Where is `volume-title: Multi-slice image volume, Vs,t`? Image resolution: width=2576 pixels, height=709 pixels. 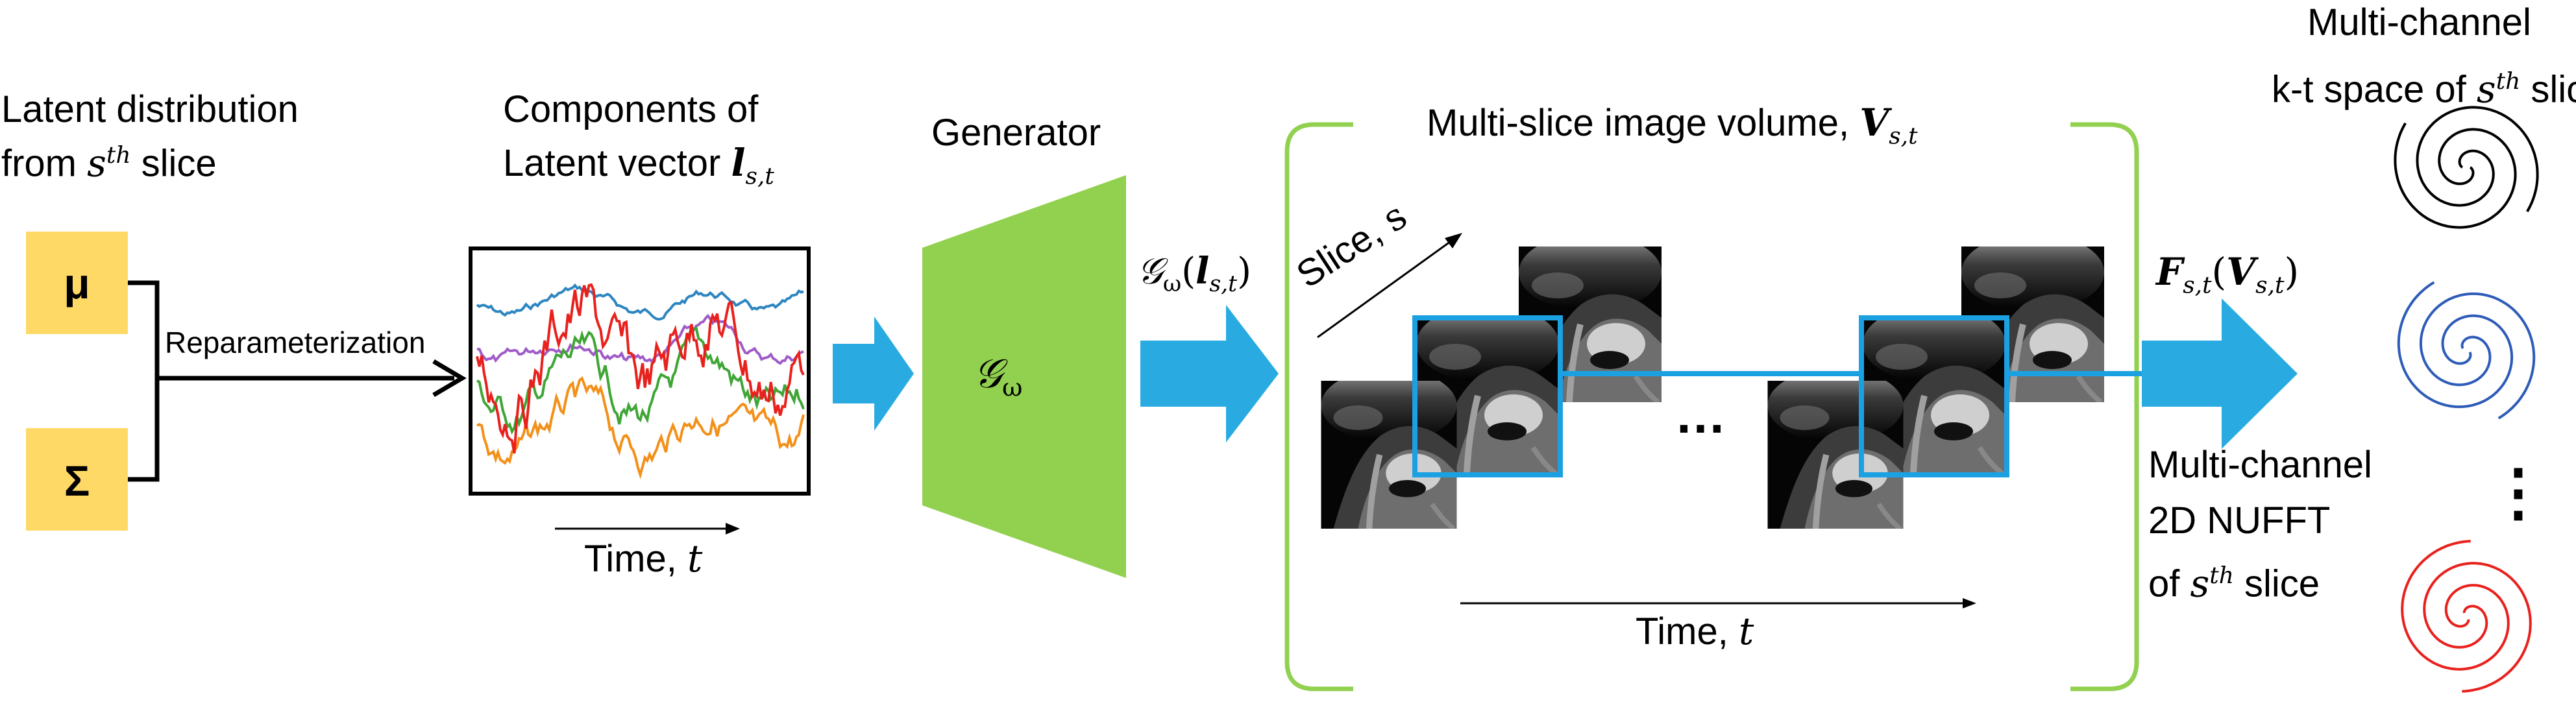
volume-title: Multi-slice image volume, Vs,t is located at coordinates (1672, 125).